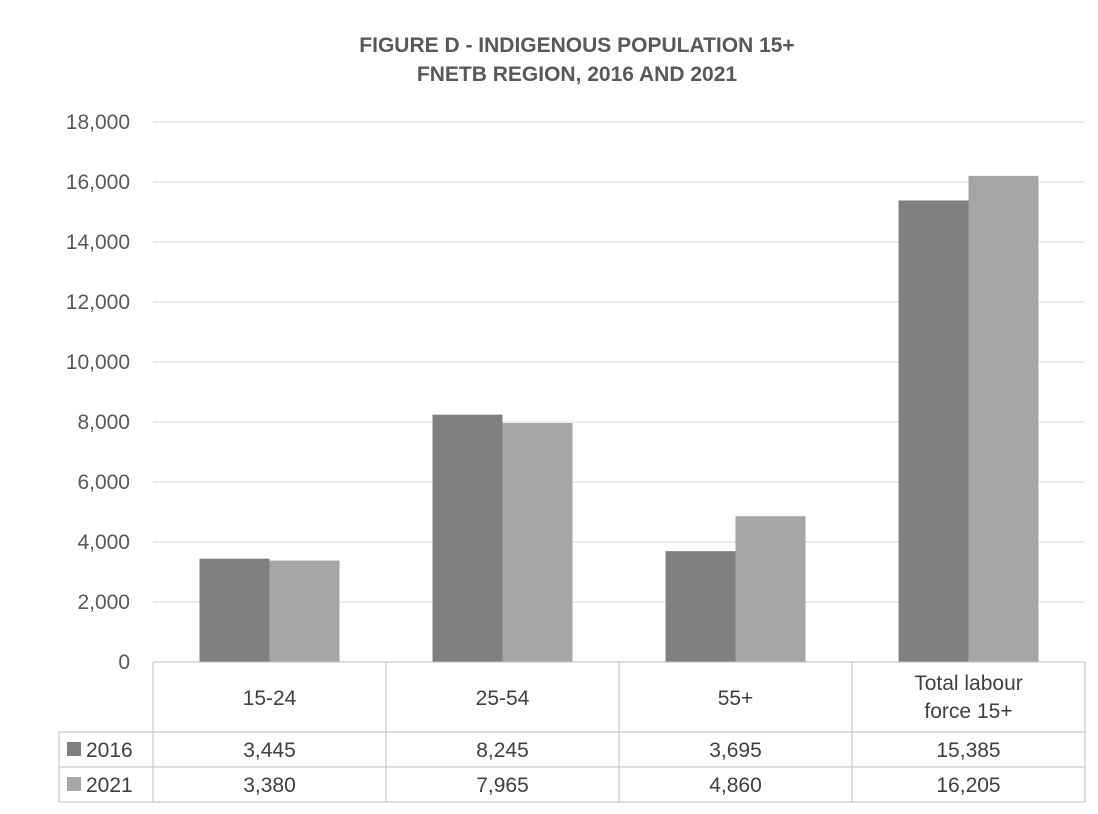 The width and height of the screenshot is (1098, 814). What do you see at coordinates (735, 785) in the screenshot?
I see `data-table-value: 4,860` at bounding box center [735, 785].